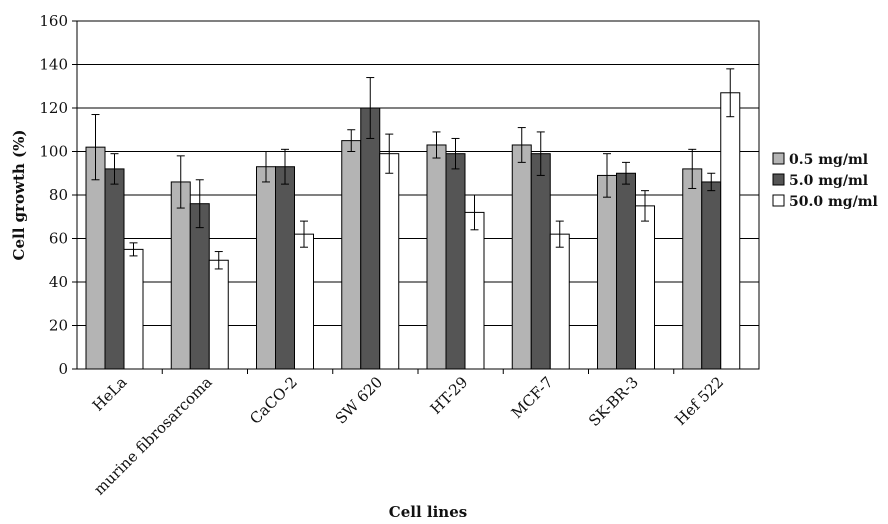 The width and height of the screenshot is (888, 524). I want to click on x-tick-label-4: HT-29, so click(449, 395).